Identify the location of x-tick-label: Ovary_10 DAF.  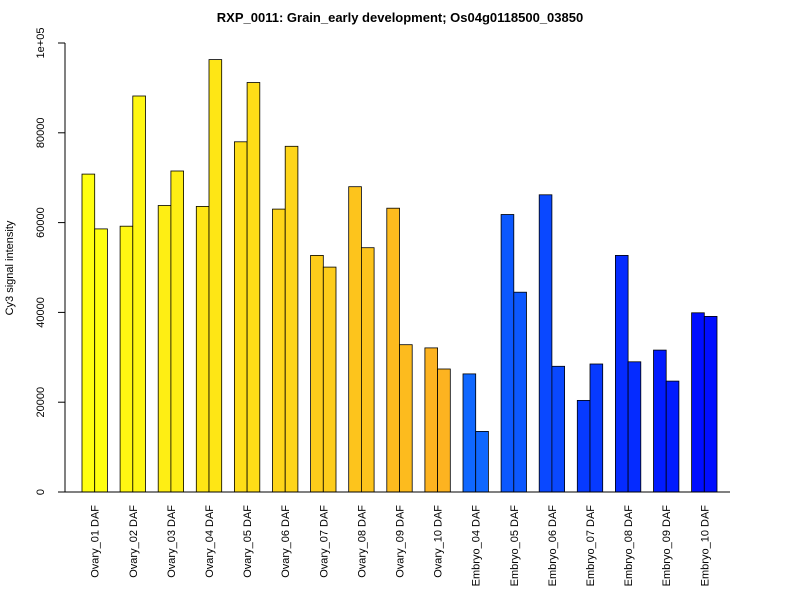
(439, 541).